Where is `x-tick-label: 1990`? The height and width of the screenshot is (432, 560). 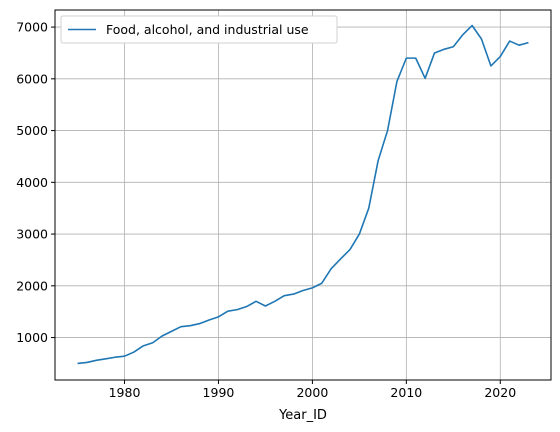
x-tick-label: 1990 is located at coordinates (219, 392).